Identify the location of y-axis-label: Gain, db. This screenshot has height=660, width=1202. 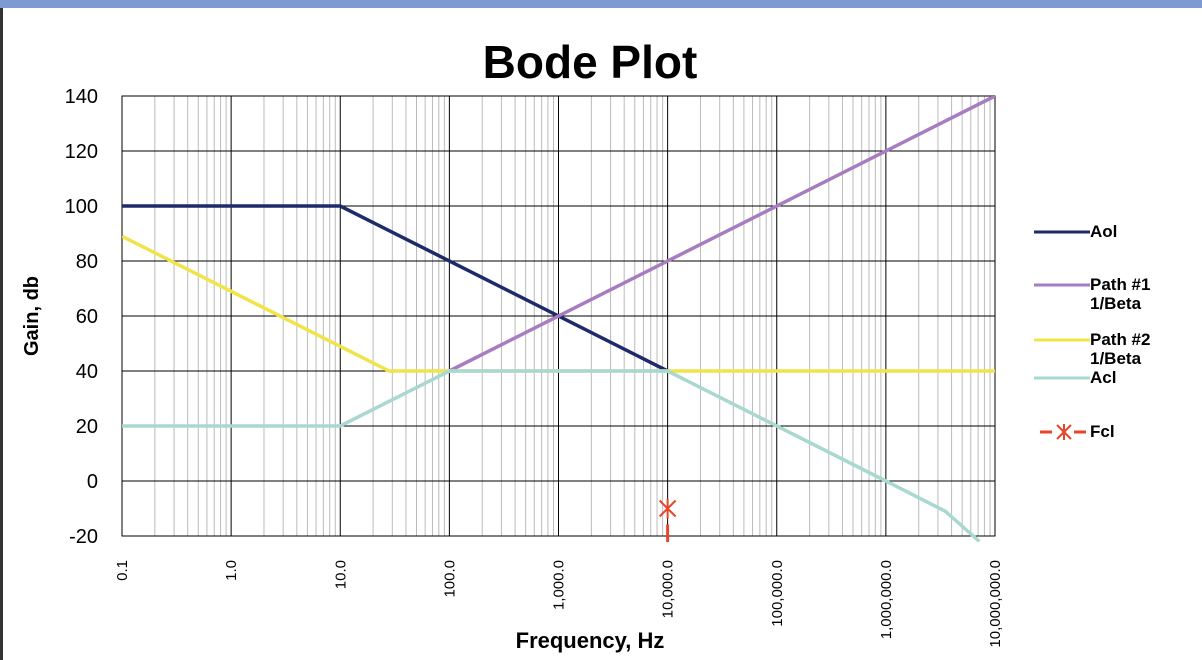
(32, 316).